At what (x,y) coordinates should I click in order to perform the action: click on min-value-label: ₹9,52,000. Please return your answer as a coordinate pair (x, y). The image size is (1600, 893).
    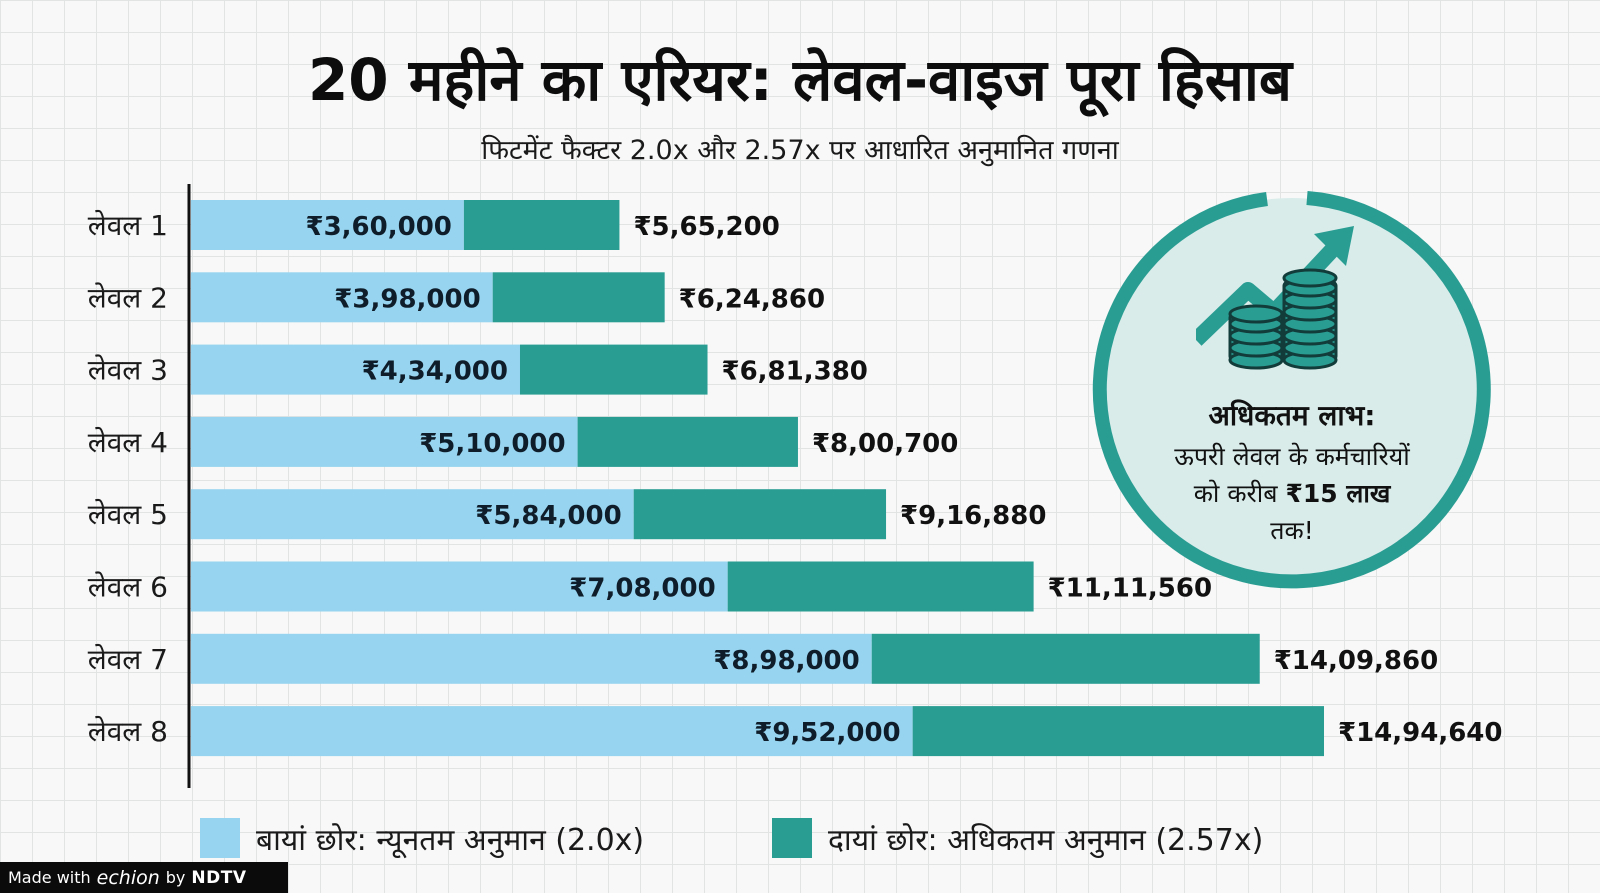
    Looking at the image, I should click on (827, 733).